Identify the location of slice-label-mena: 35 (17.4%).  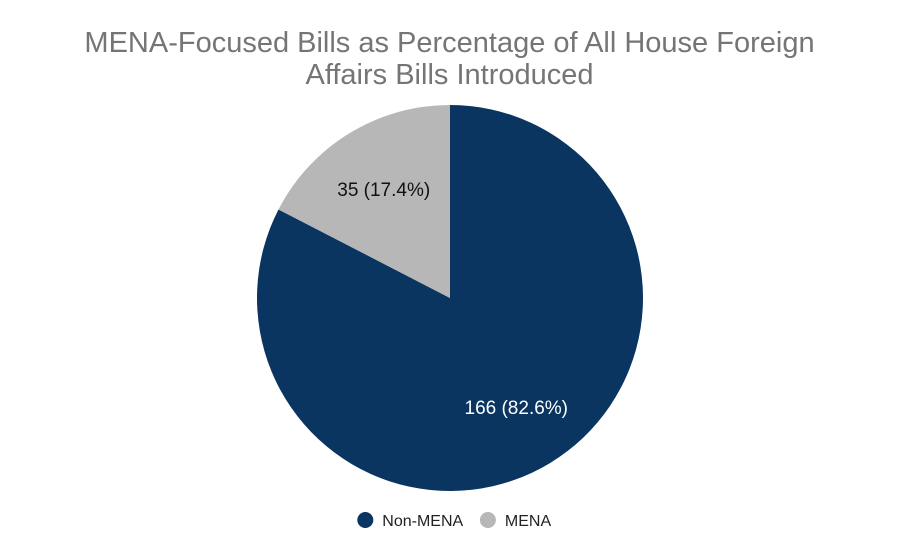
(383, 190).